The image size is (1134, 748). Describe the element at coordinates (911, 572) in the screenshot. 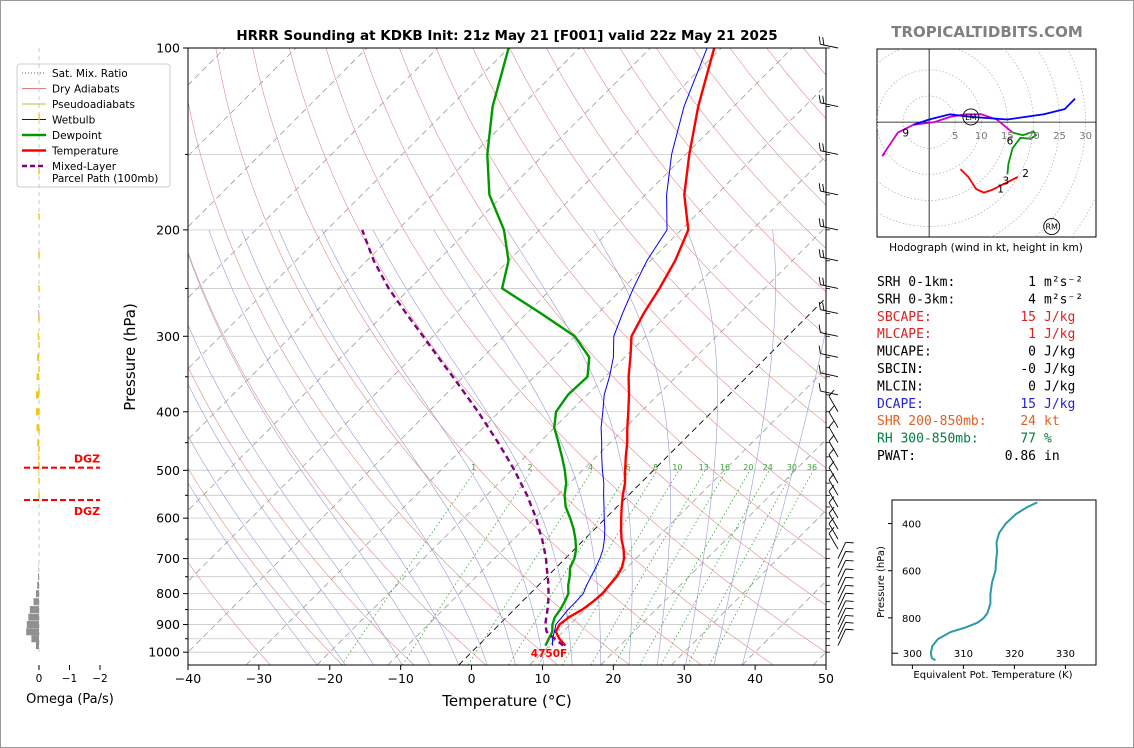

I see `theta-y-tick-label: 600` at that location.